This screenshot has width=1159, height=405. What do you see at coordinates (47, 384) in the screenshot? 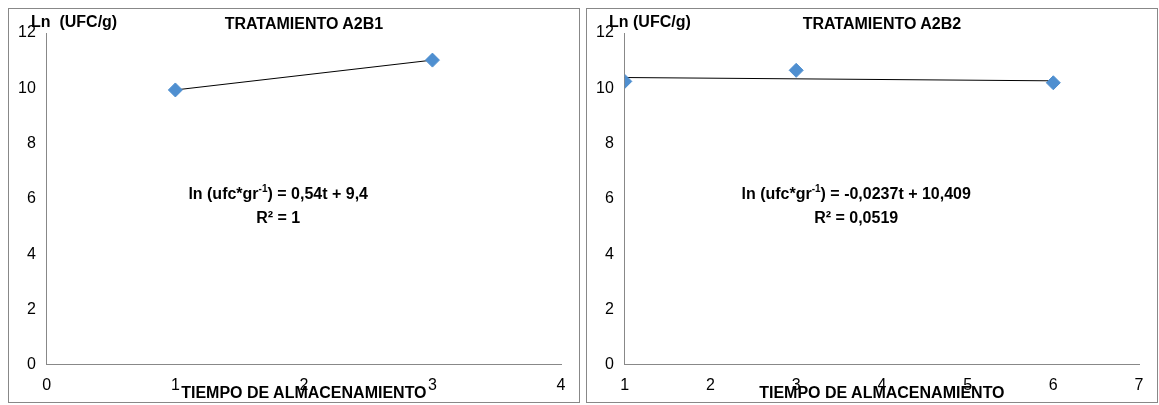
I see `x-tick-label: 0` at bounding box center [47, 384].